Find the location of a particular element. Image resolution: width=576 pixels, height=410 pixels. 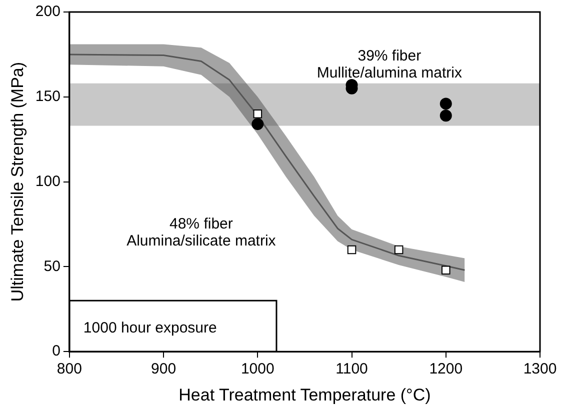

x-tick-label: 1000 is located at coordinates (257, 369).